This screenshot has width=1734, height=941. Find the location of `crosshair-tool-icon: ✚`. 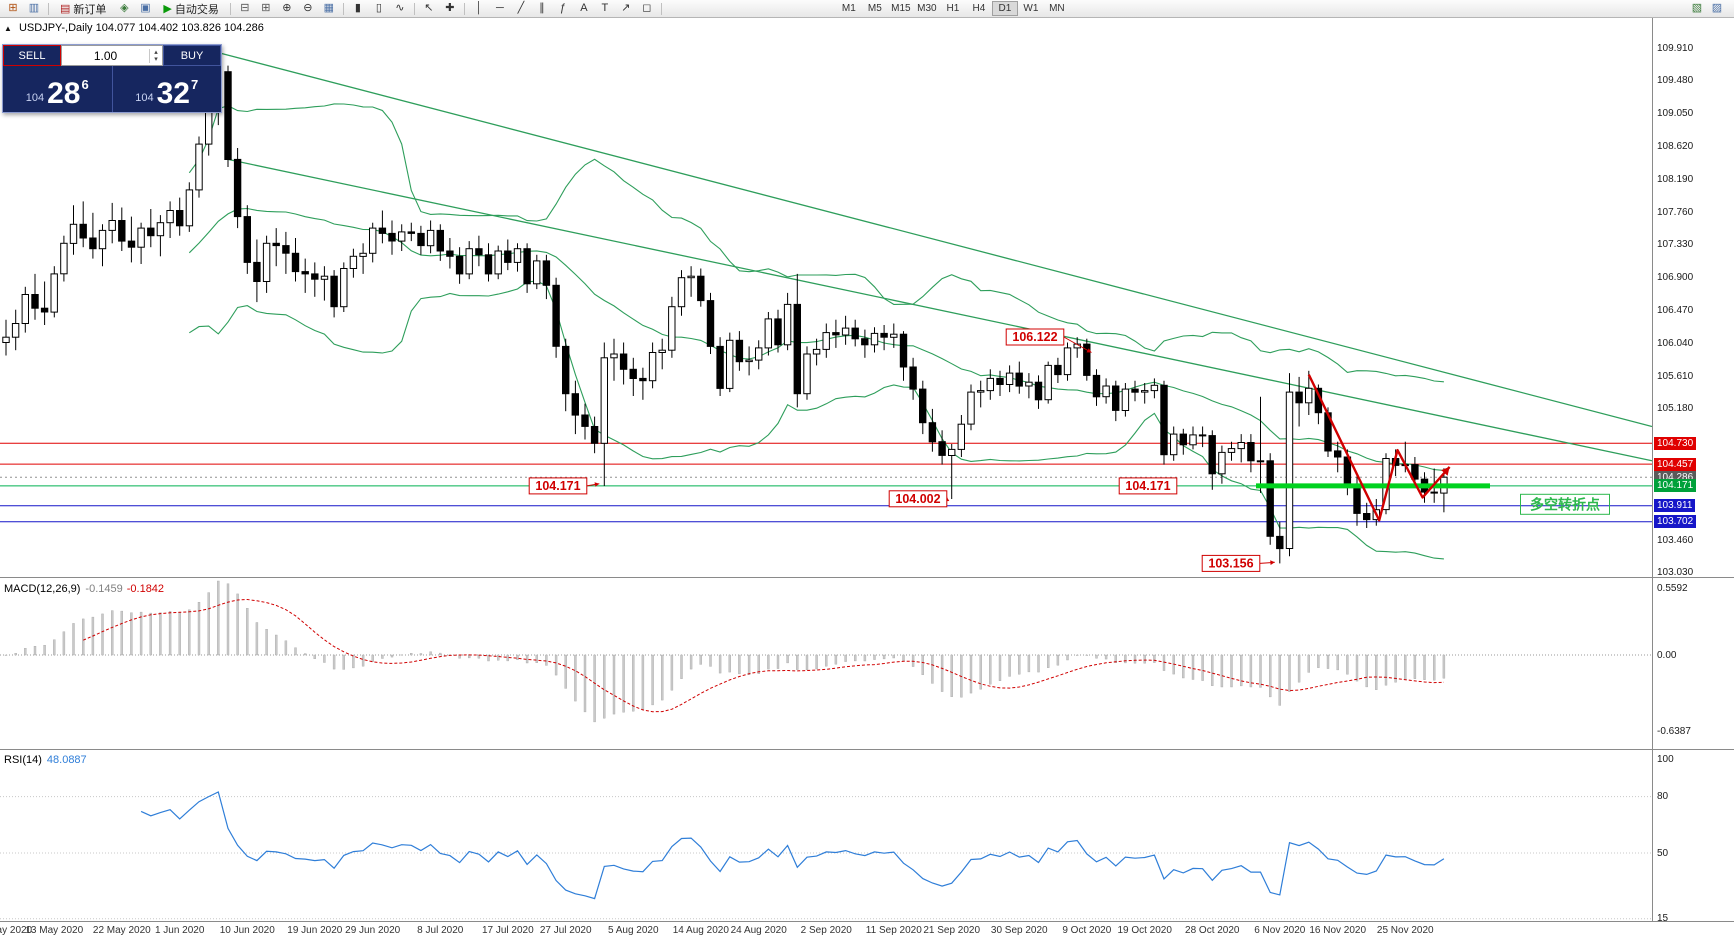

crosshair-tool-icon: ✚ is located at coordinates (450, 8).